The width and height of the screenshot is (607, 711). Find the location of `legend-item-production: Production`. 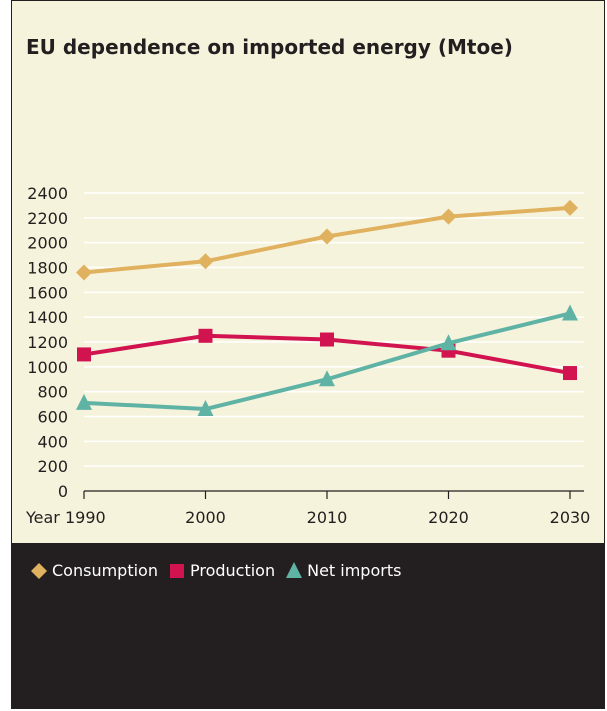

legend-item-production: Production is located at coordinates (221, 570).